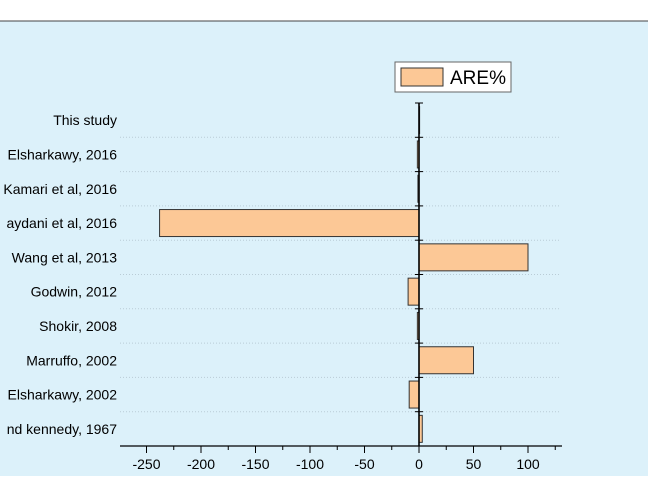 The height and width of the screenshot is (481, 648). What do you see at coordinates (65, 257) in the screenshot?
I see `category-label: Wang et al, 2013` at bounding box center [65, 257].